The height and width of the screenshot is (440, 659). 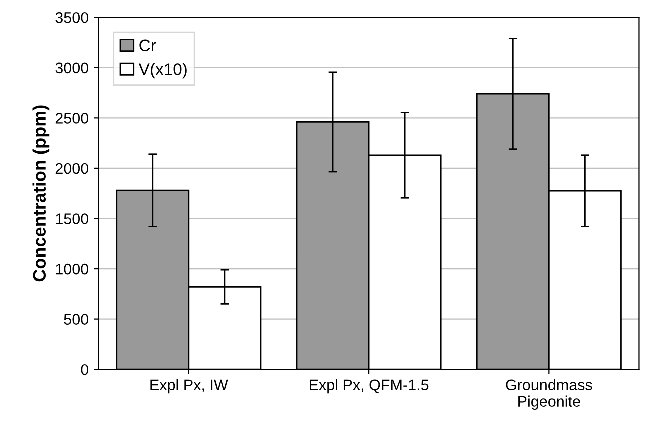 I want to click on y-tick-label: 3000, so click(x=72, y=68).